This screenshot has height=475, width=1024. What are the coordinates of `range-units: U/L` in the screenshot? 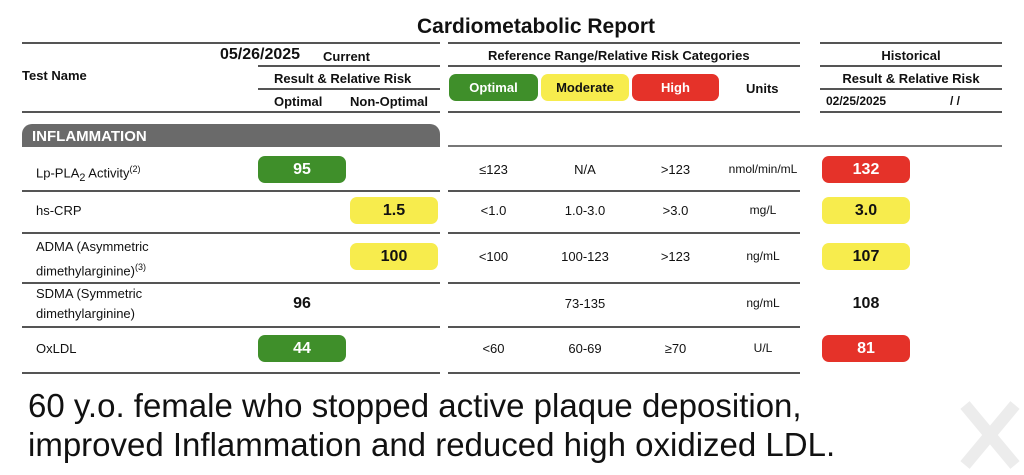 It's located at (763, 348).